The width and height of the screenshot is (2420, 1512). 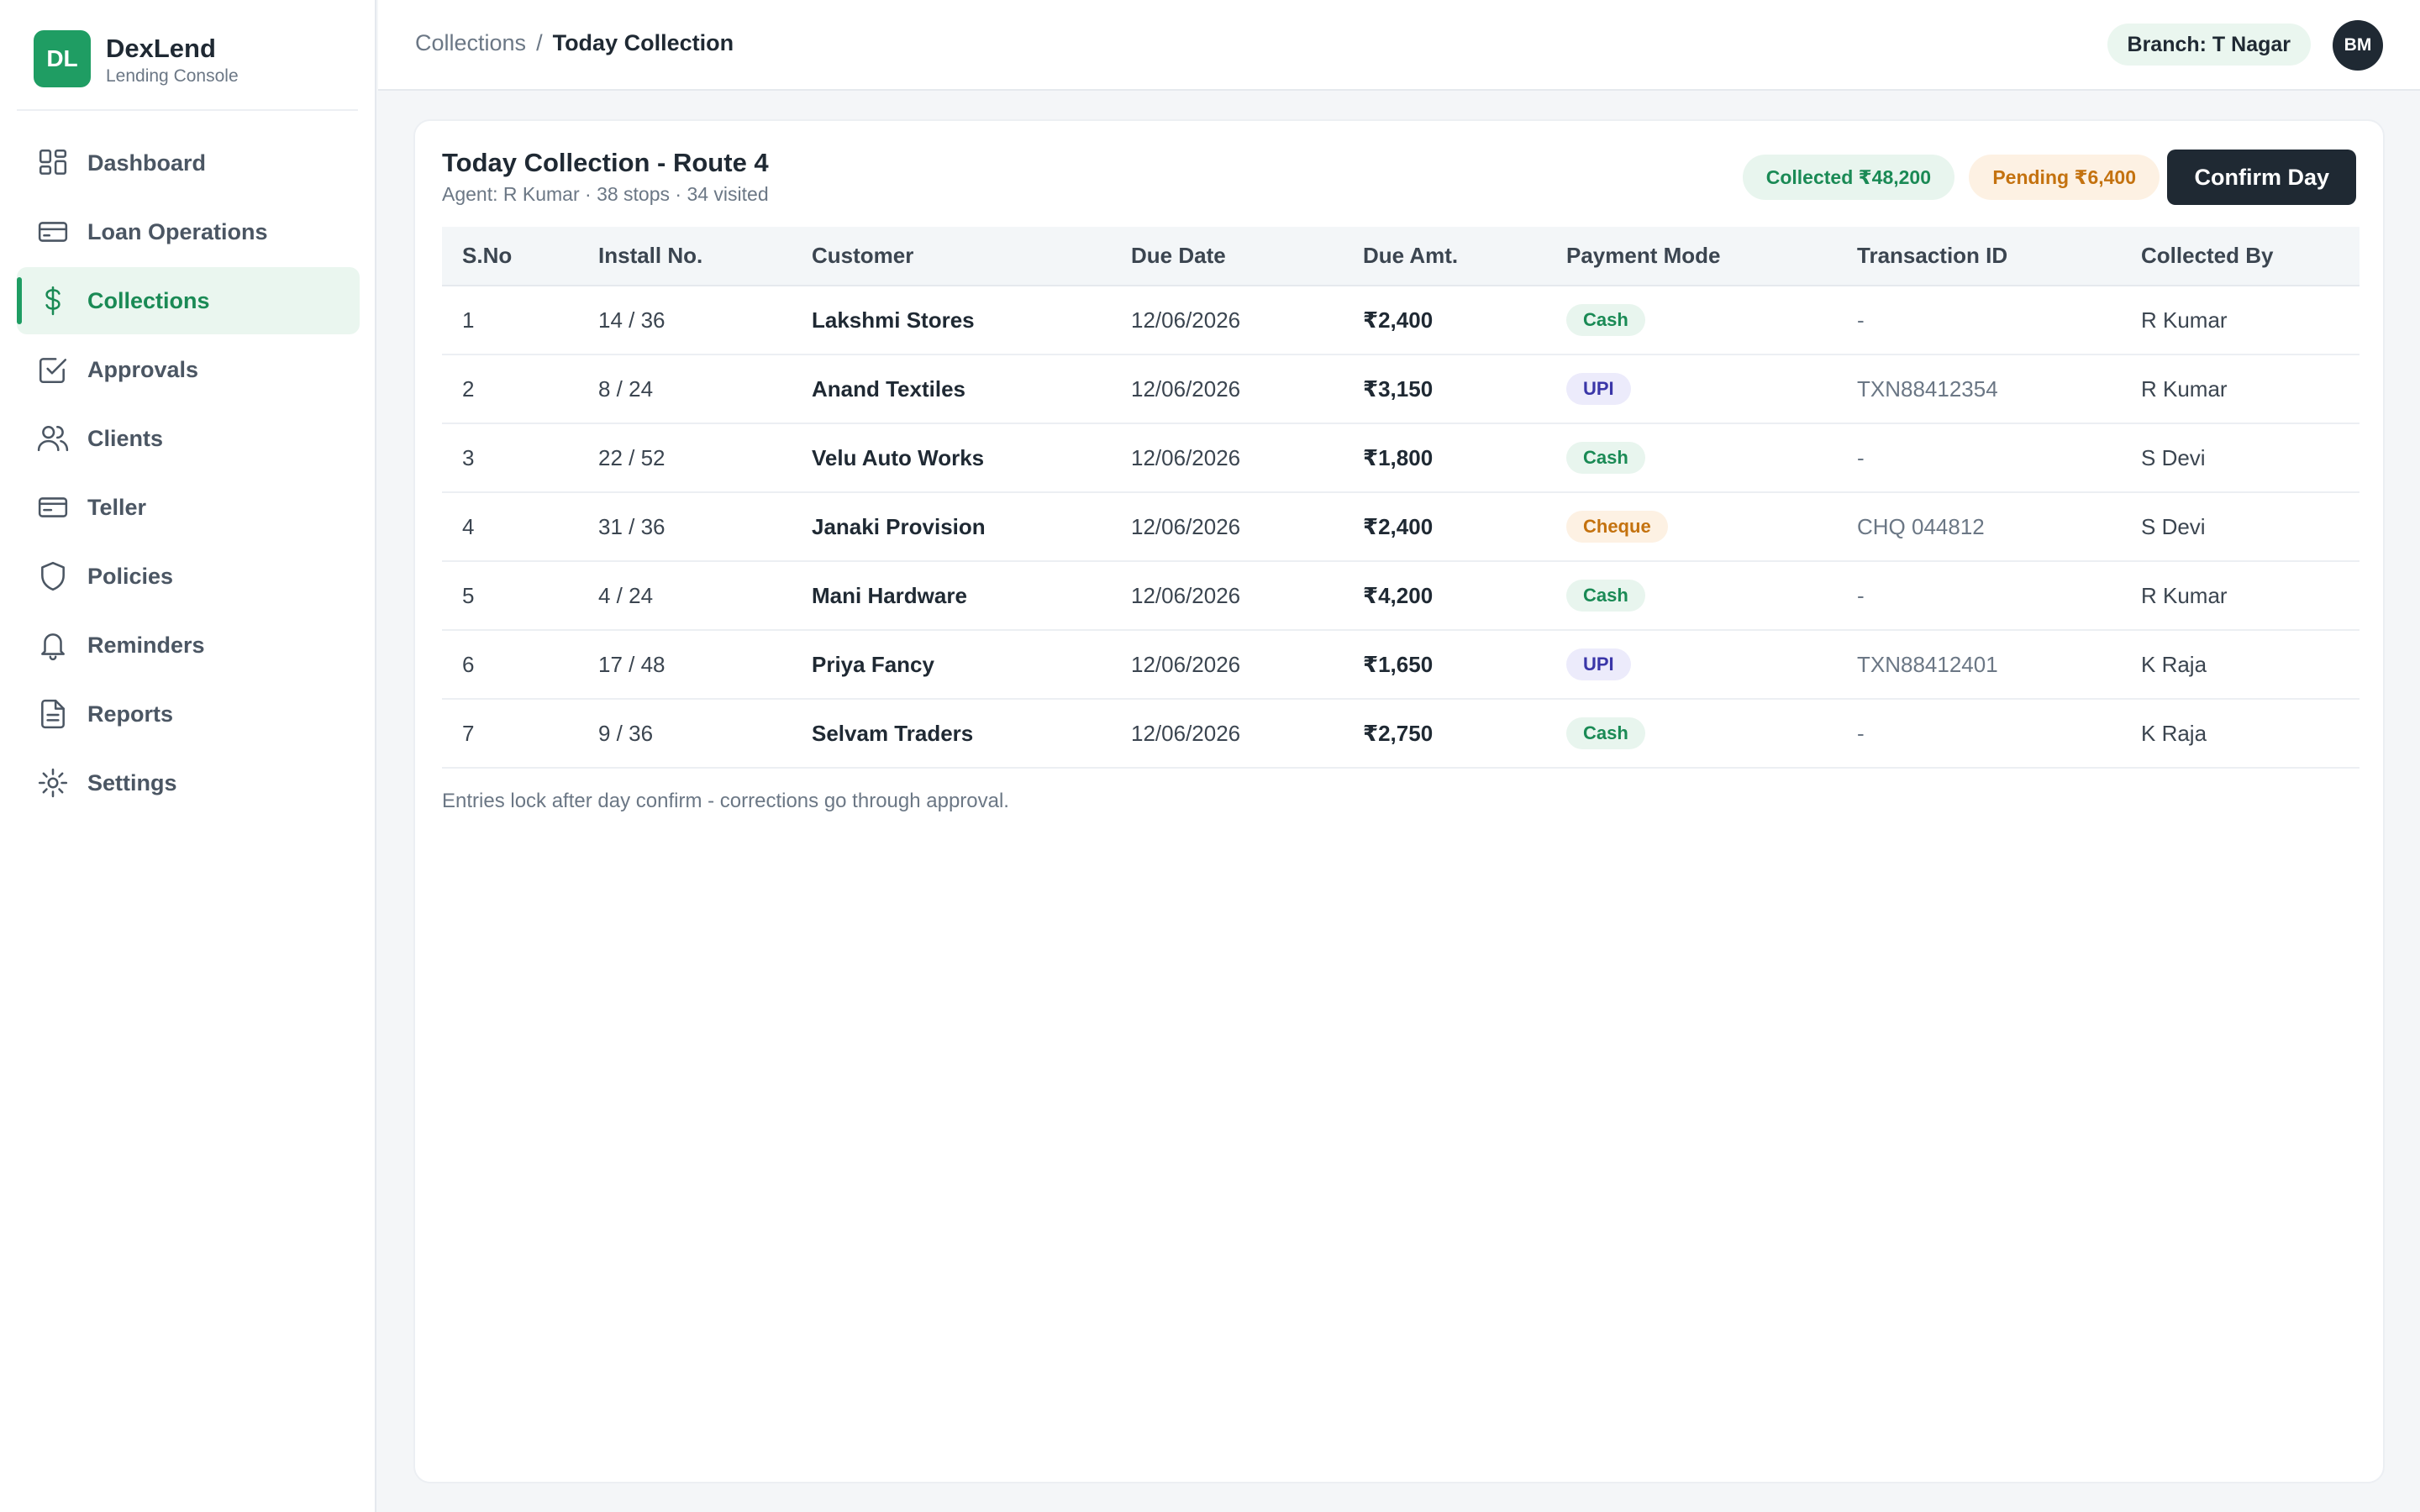 I want to click on users-icon, so click(x=53, y=438).